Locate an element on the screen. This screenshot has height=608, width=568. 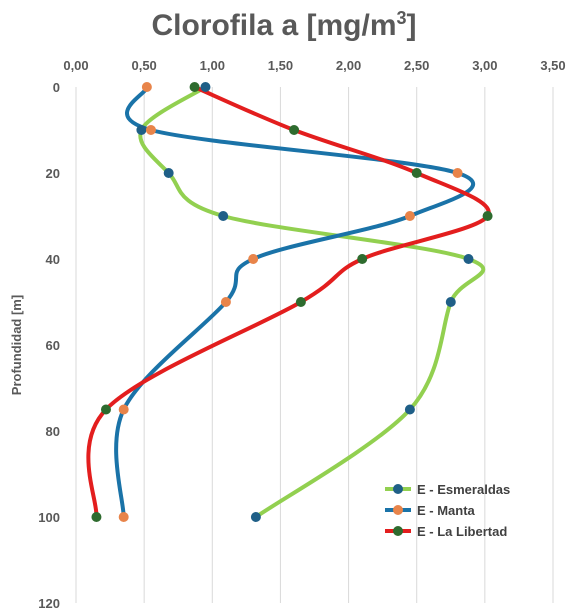
y-tick-label: 80 is located at coordinates (53, 431).